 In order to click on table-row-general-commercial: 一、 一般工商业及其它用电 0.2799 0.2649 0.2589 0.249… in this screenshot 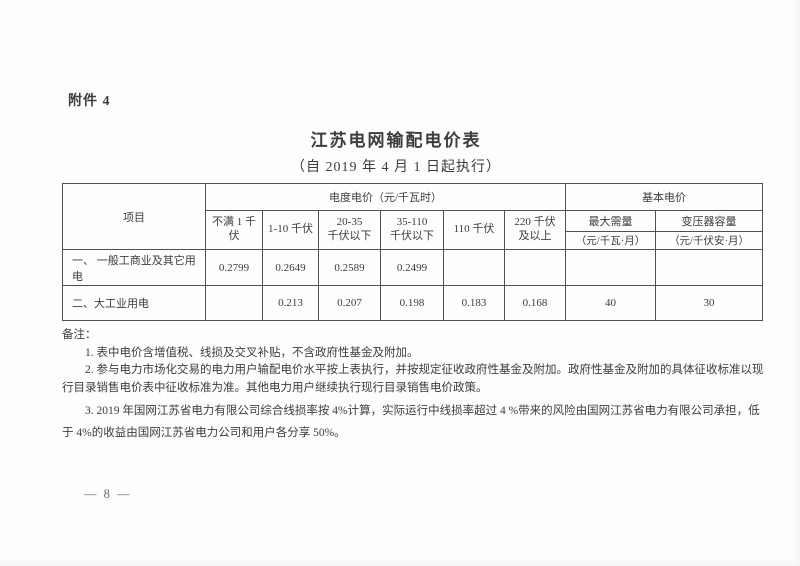, I will do `click(413, 267)`.